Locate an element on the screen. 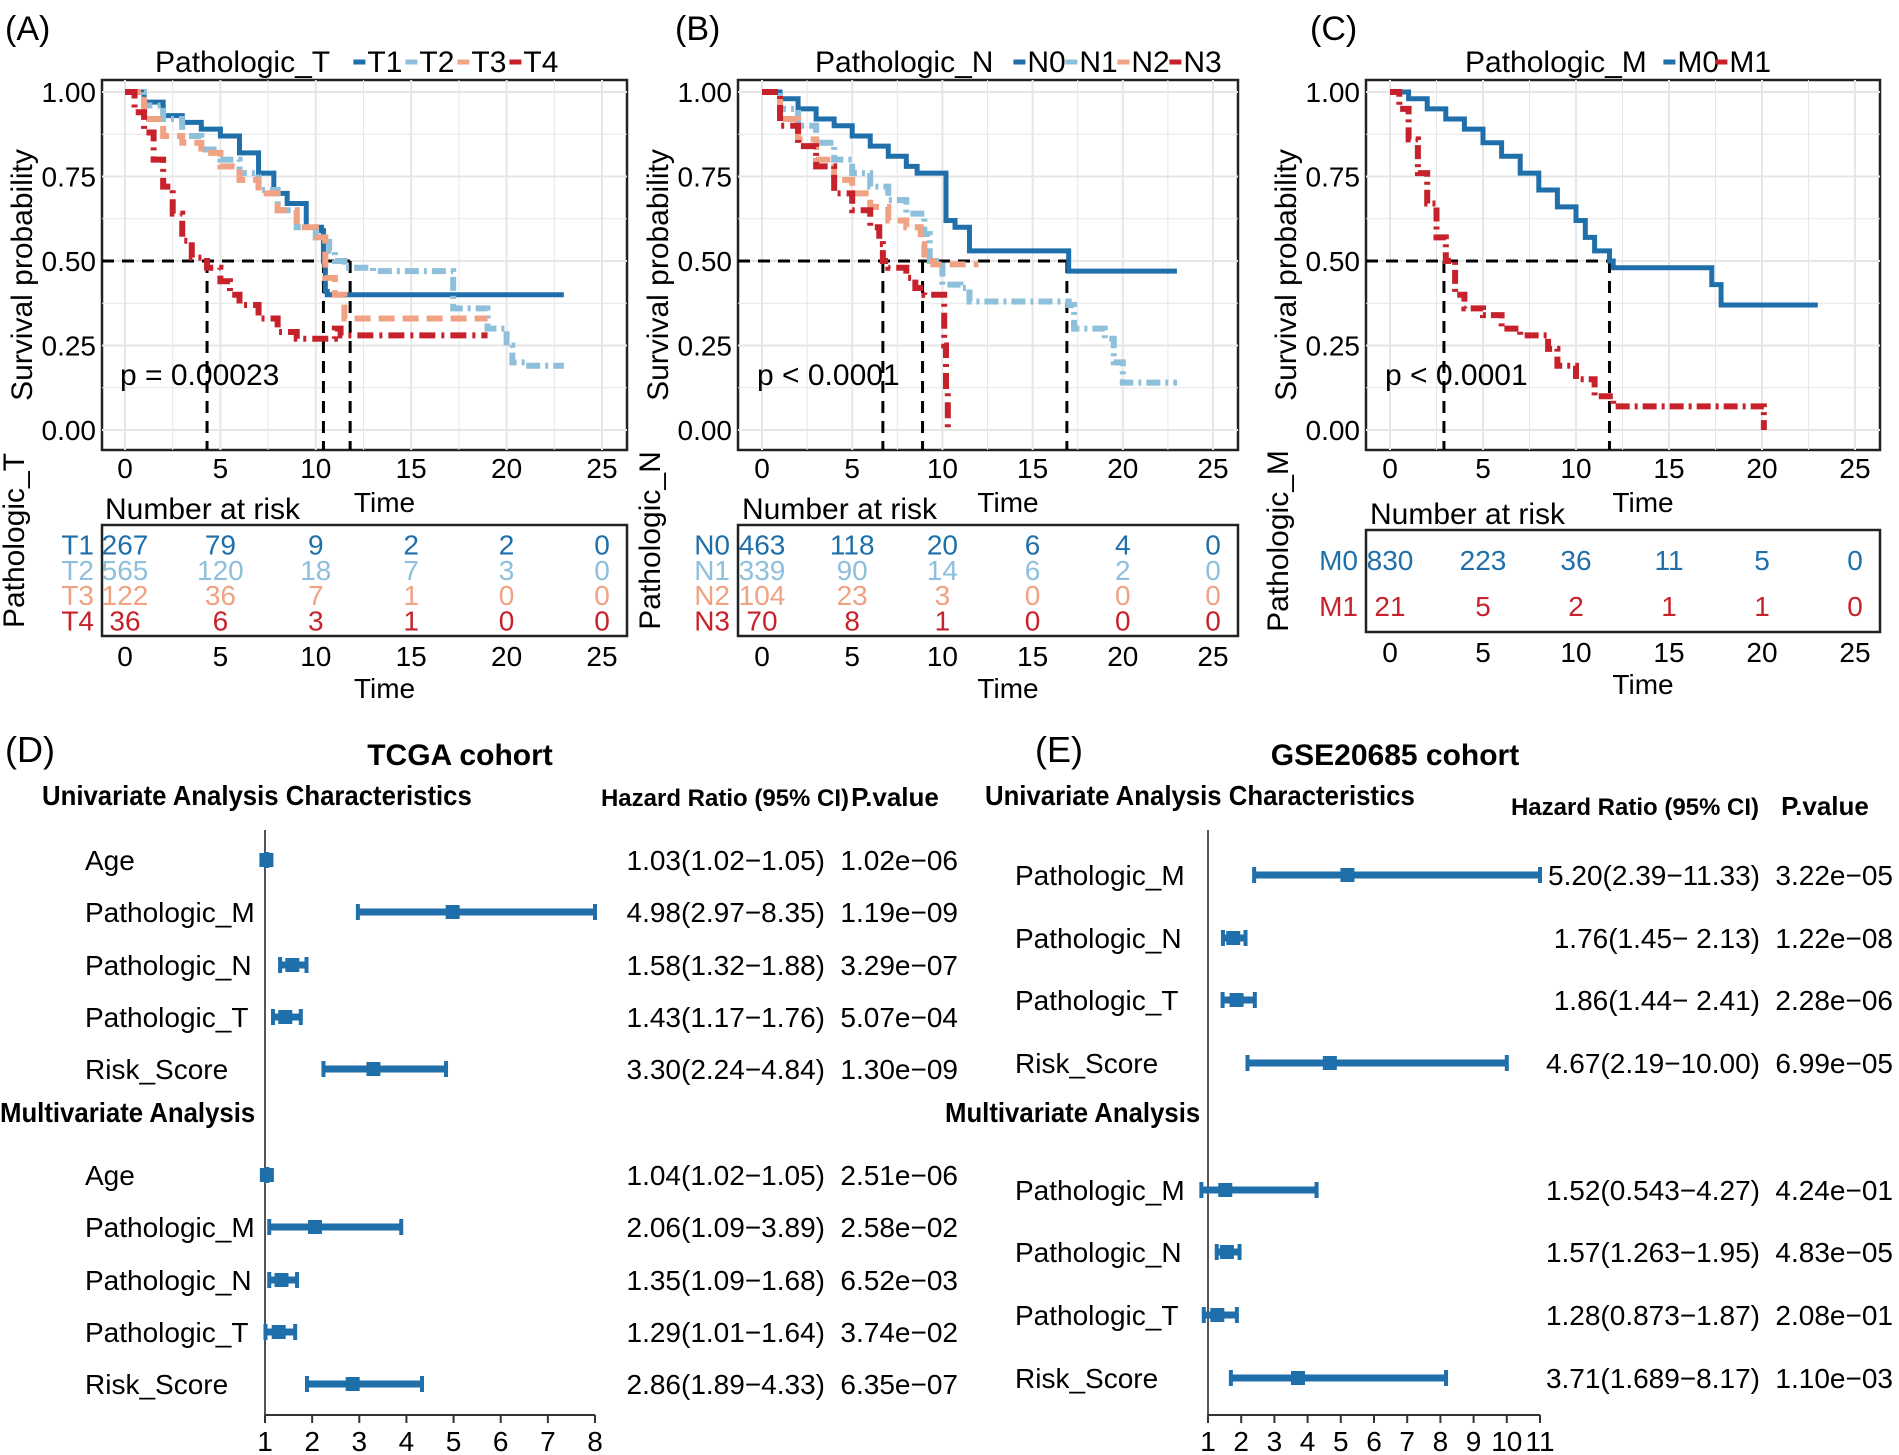  forest-title: TCGA cohort is located at coordinates (460, 755).